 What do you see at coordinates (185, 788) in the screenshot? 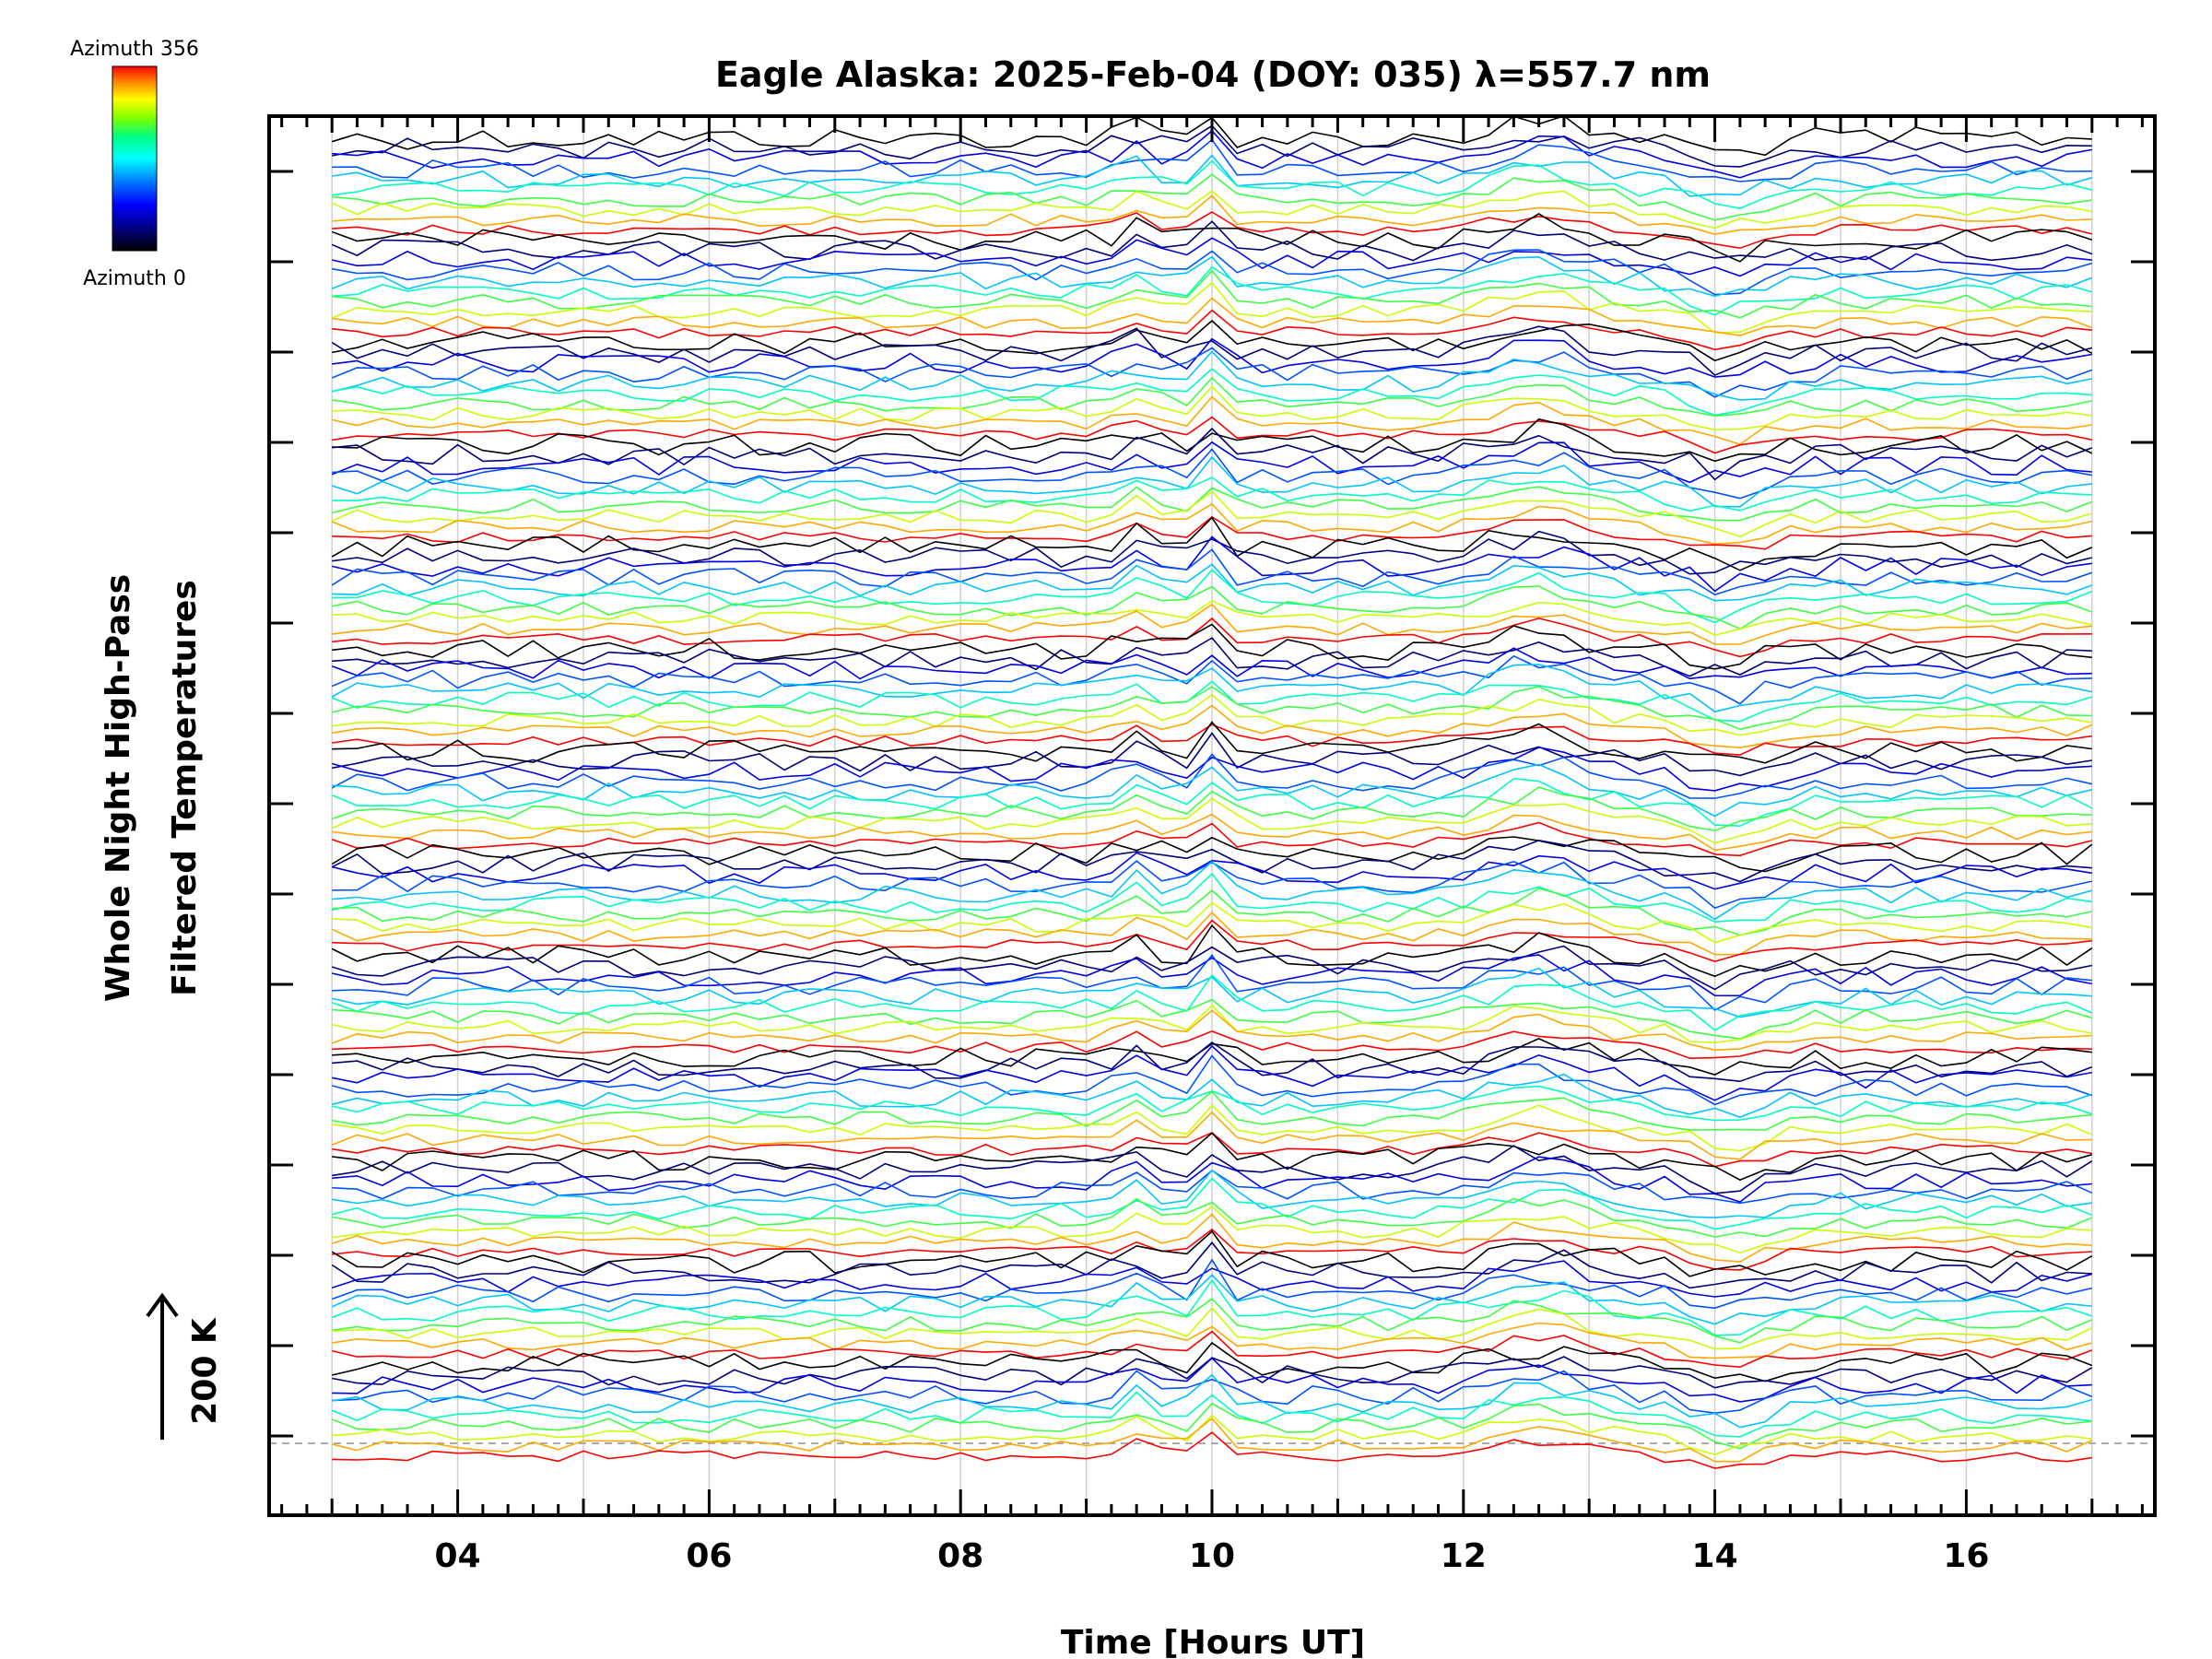
I see `y-axis-label-line2: Filtered Temperatures` at bounding box center [185, 788].